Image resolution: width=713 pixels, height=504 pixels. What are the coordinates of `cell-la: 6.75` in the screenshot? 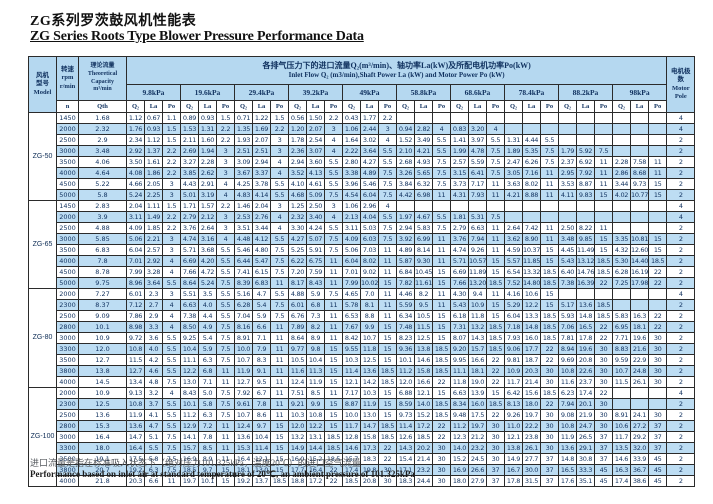 It's located at (315, 261).